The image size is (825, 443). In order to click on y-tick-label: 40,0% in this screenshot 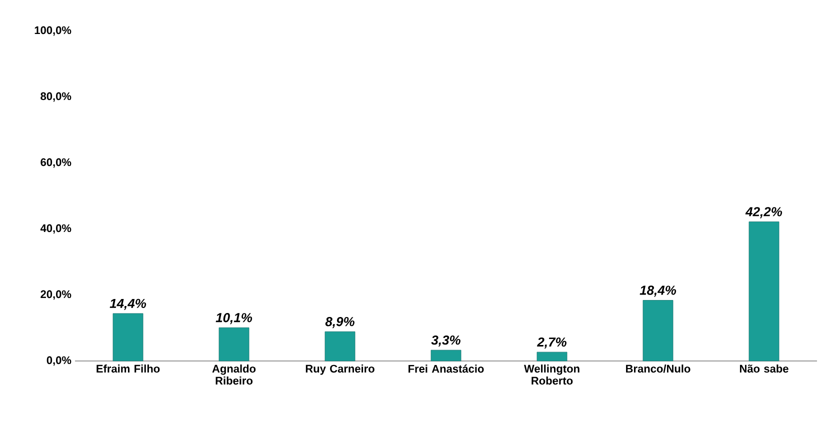, I will do `click(56, 229)`.